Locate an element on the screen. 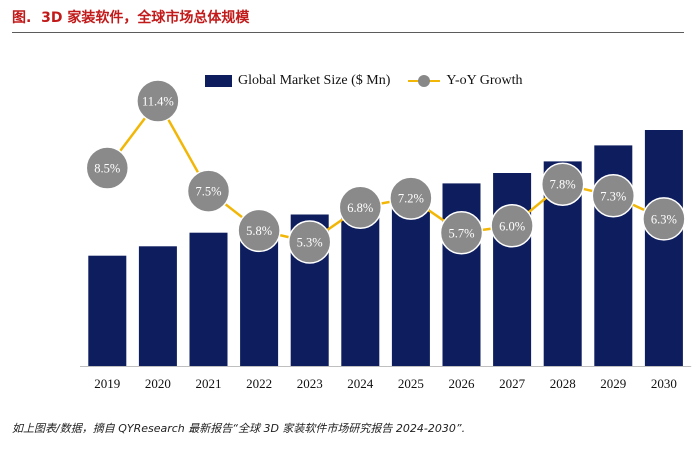 The width and height of the screenshot is (692, 451). legend-item-market-size: Global Market Size ($ Mn) is located at coordinates (297, 81).